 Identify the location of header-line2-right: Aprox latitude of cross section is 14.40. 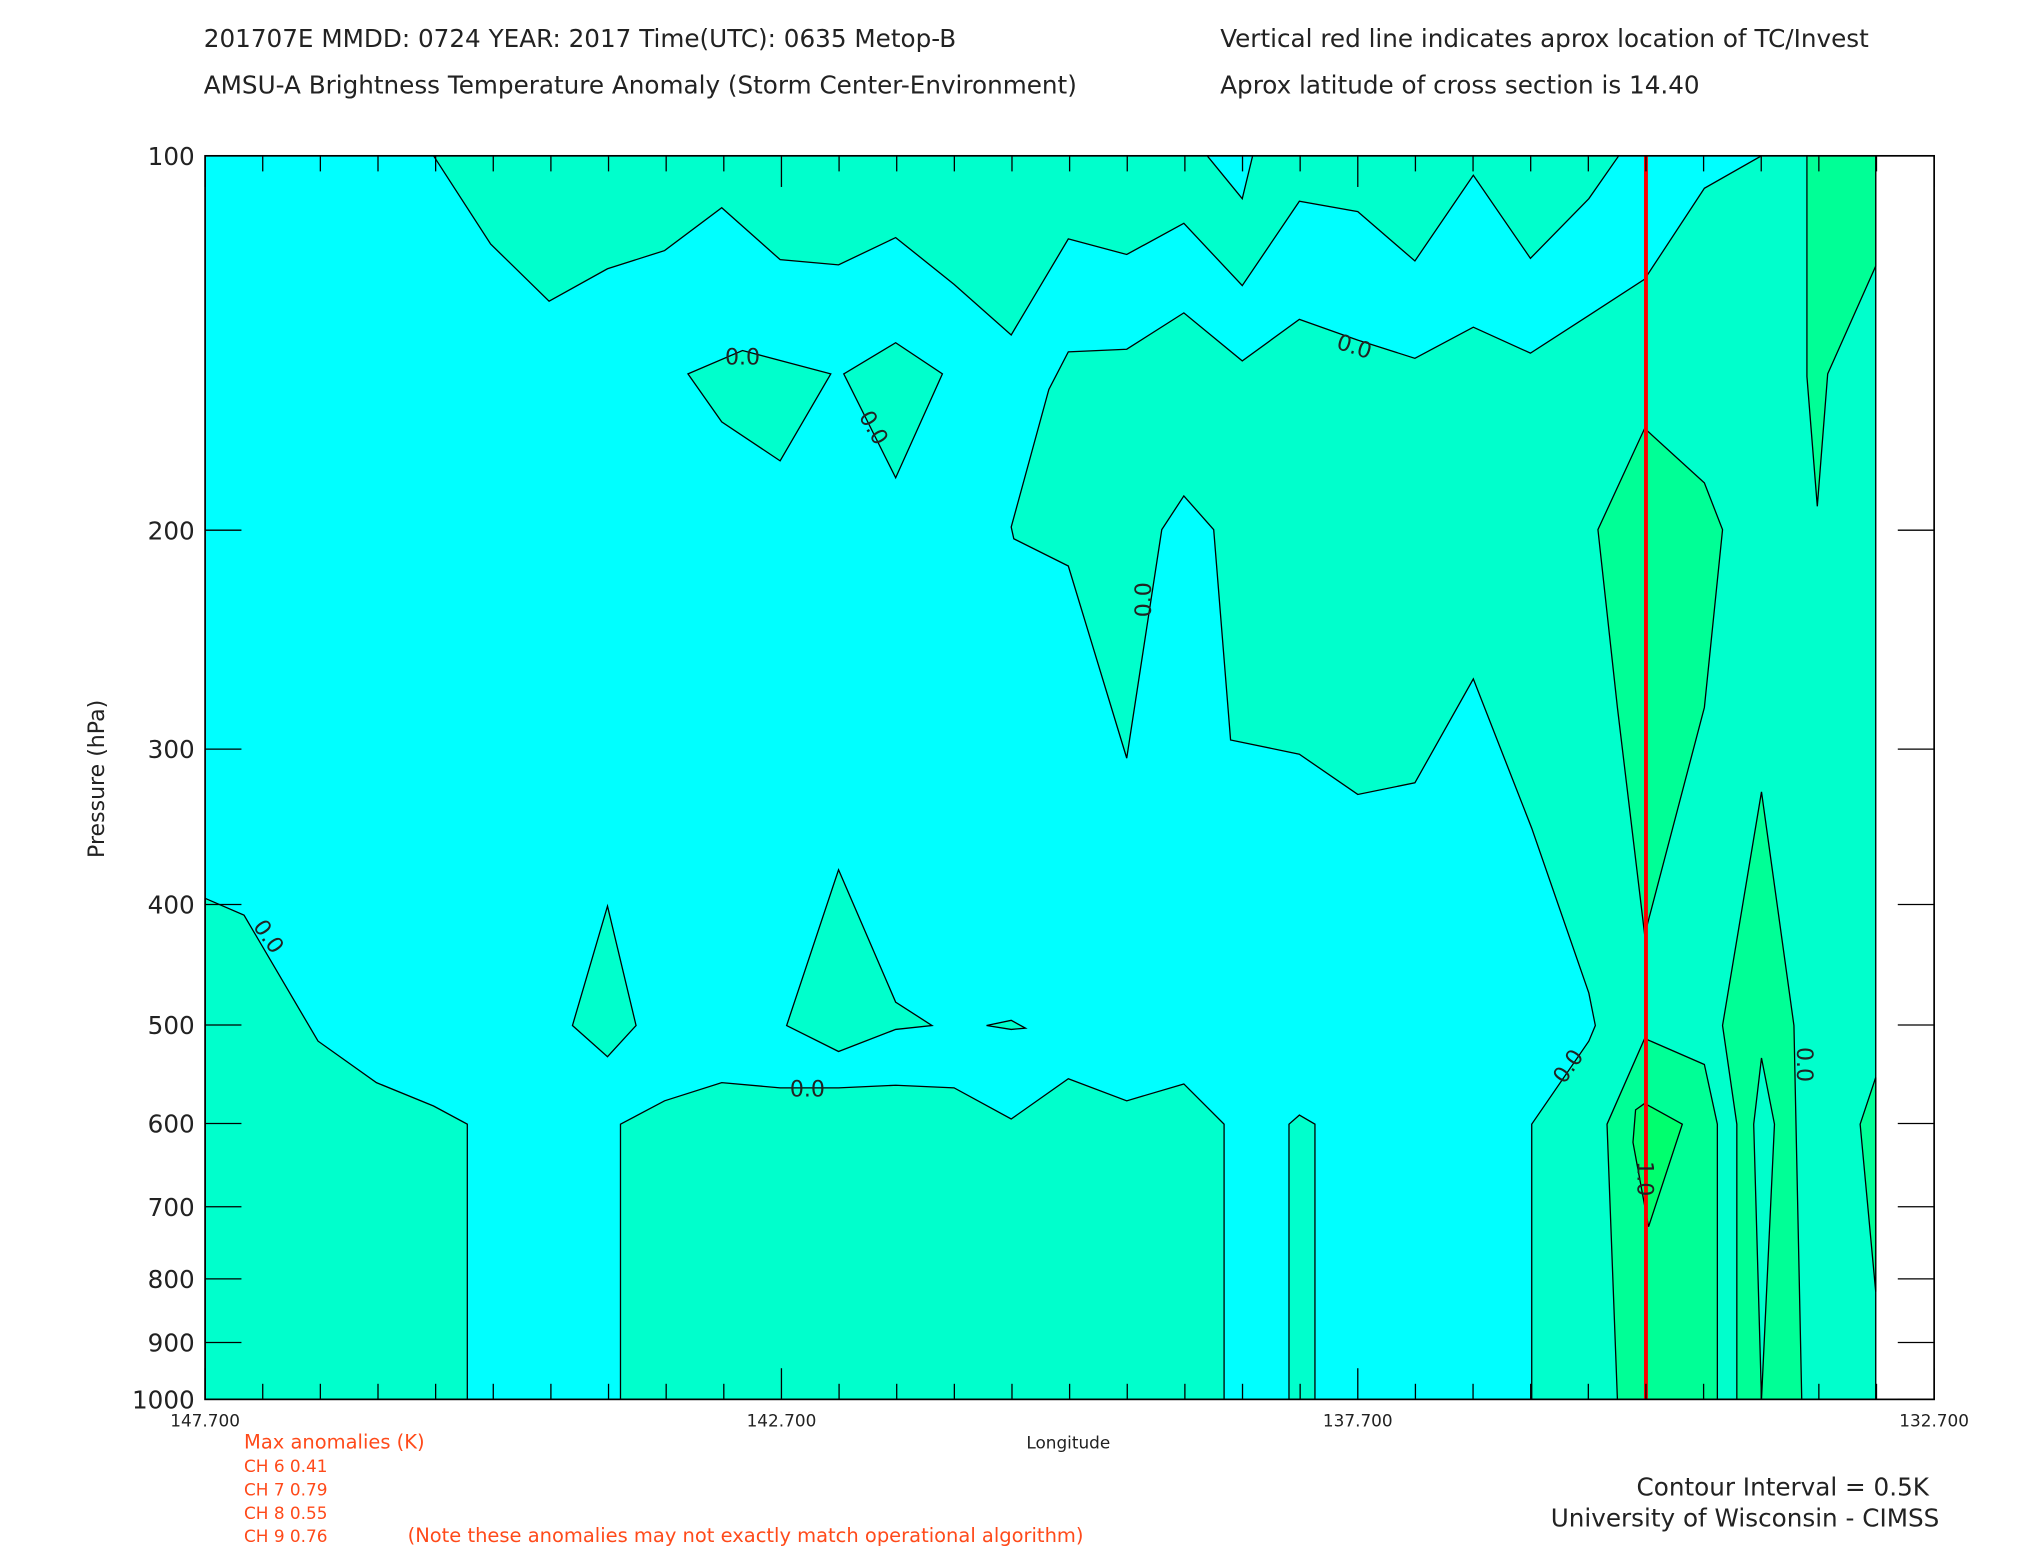
(1459, 85).